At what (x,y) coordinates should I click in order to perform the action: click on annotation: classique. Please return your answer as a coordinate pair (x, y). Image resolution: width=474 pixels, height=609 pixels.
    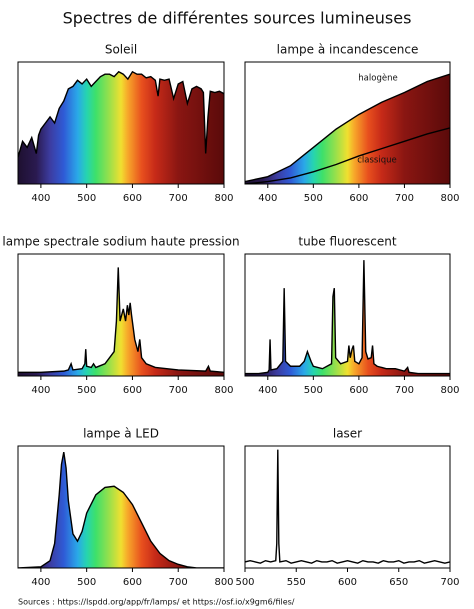
    Looking at the image, I should click on (376, 161).